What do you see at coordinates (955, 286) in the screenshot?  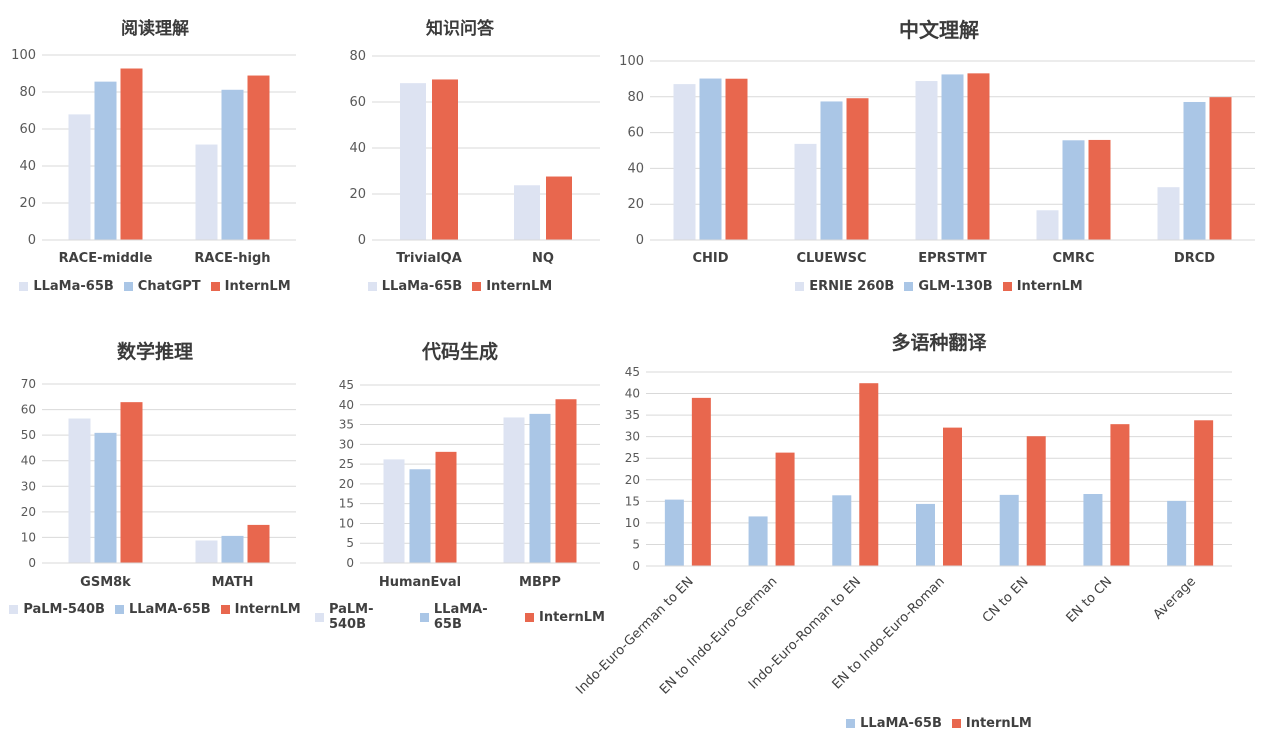 I see `legend-label: GLM-130B` at bounding box center [955, 286].